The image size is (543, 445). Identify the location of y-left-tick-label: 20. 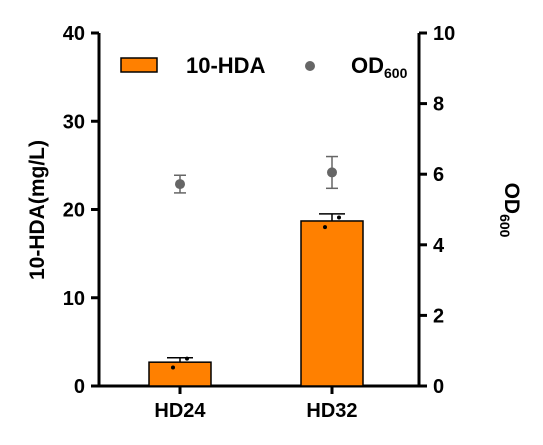
(74, 211).